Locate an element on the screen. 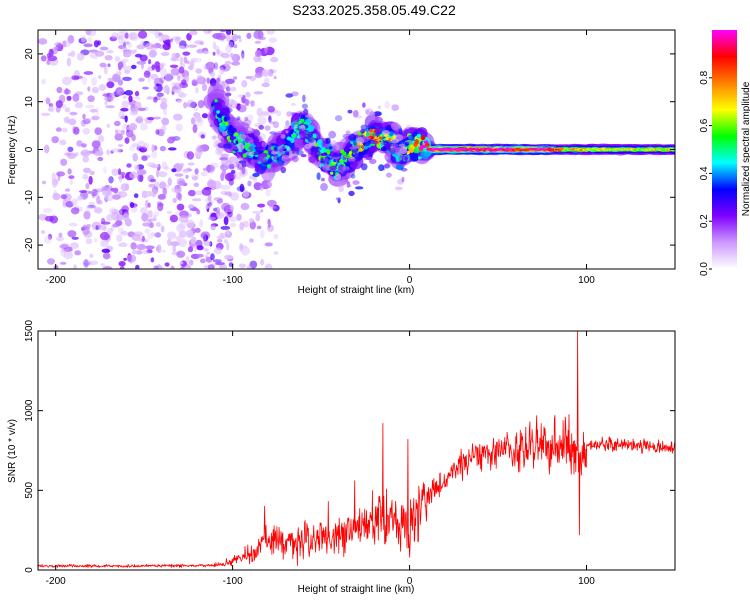 This screenshot has width=750, height=605. figure-title: S233.2025.358.05.49.C22 is located at coordinates (374, 10).